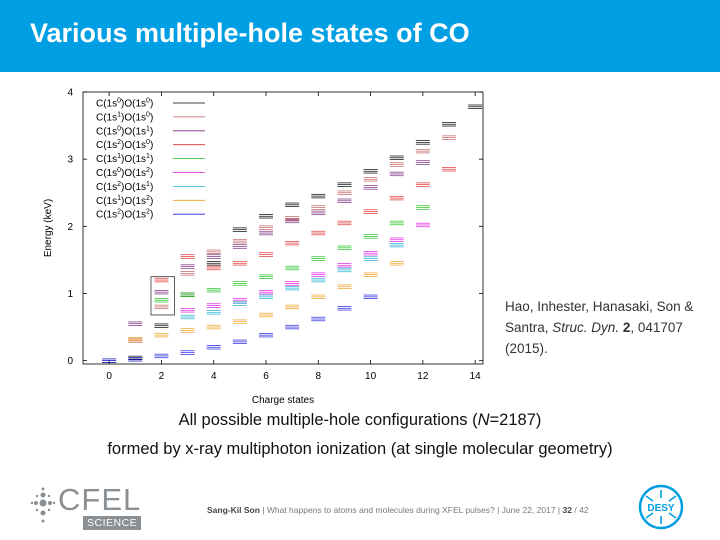 The width and height of the screenshot is (720, 540). Describe the element at coordinates (124, 215) in the screenshot. I see `legend-label: C(1s2)O(1s2)` at that location.